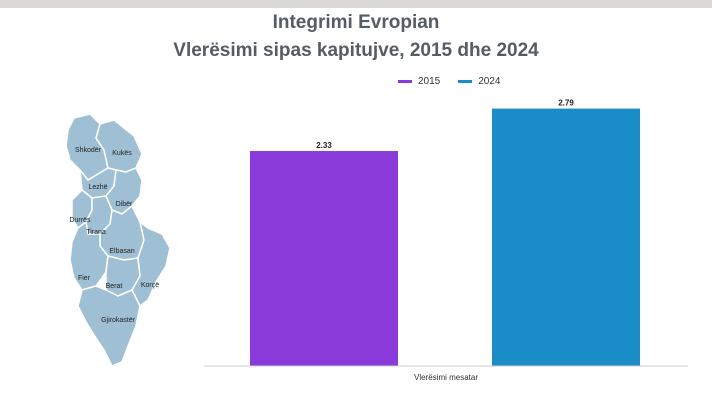 This screenshot has width=712, height=409. Describe the element at coordinates (109, 326) in the screenshot. I see `region-gjirokaster` at that location.